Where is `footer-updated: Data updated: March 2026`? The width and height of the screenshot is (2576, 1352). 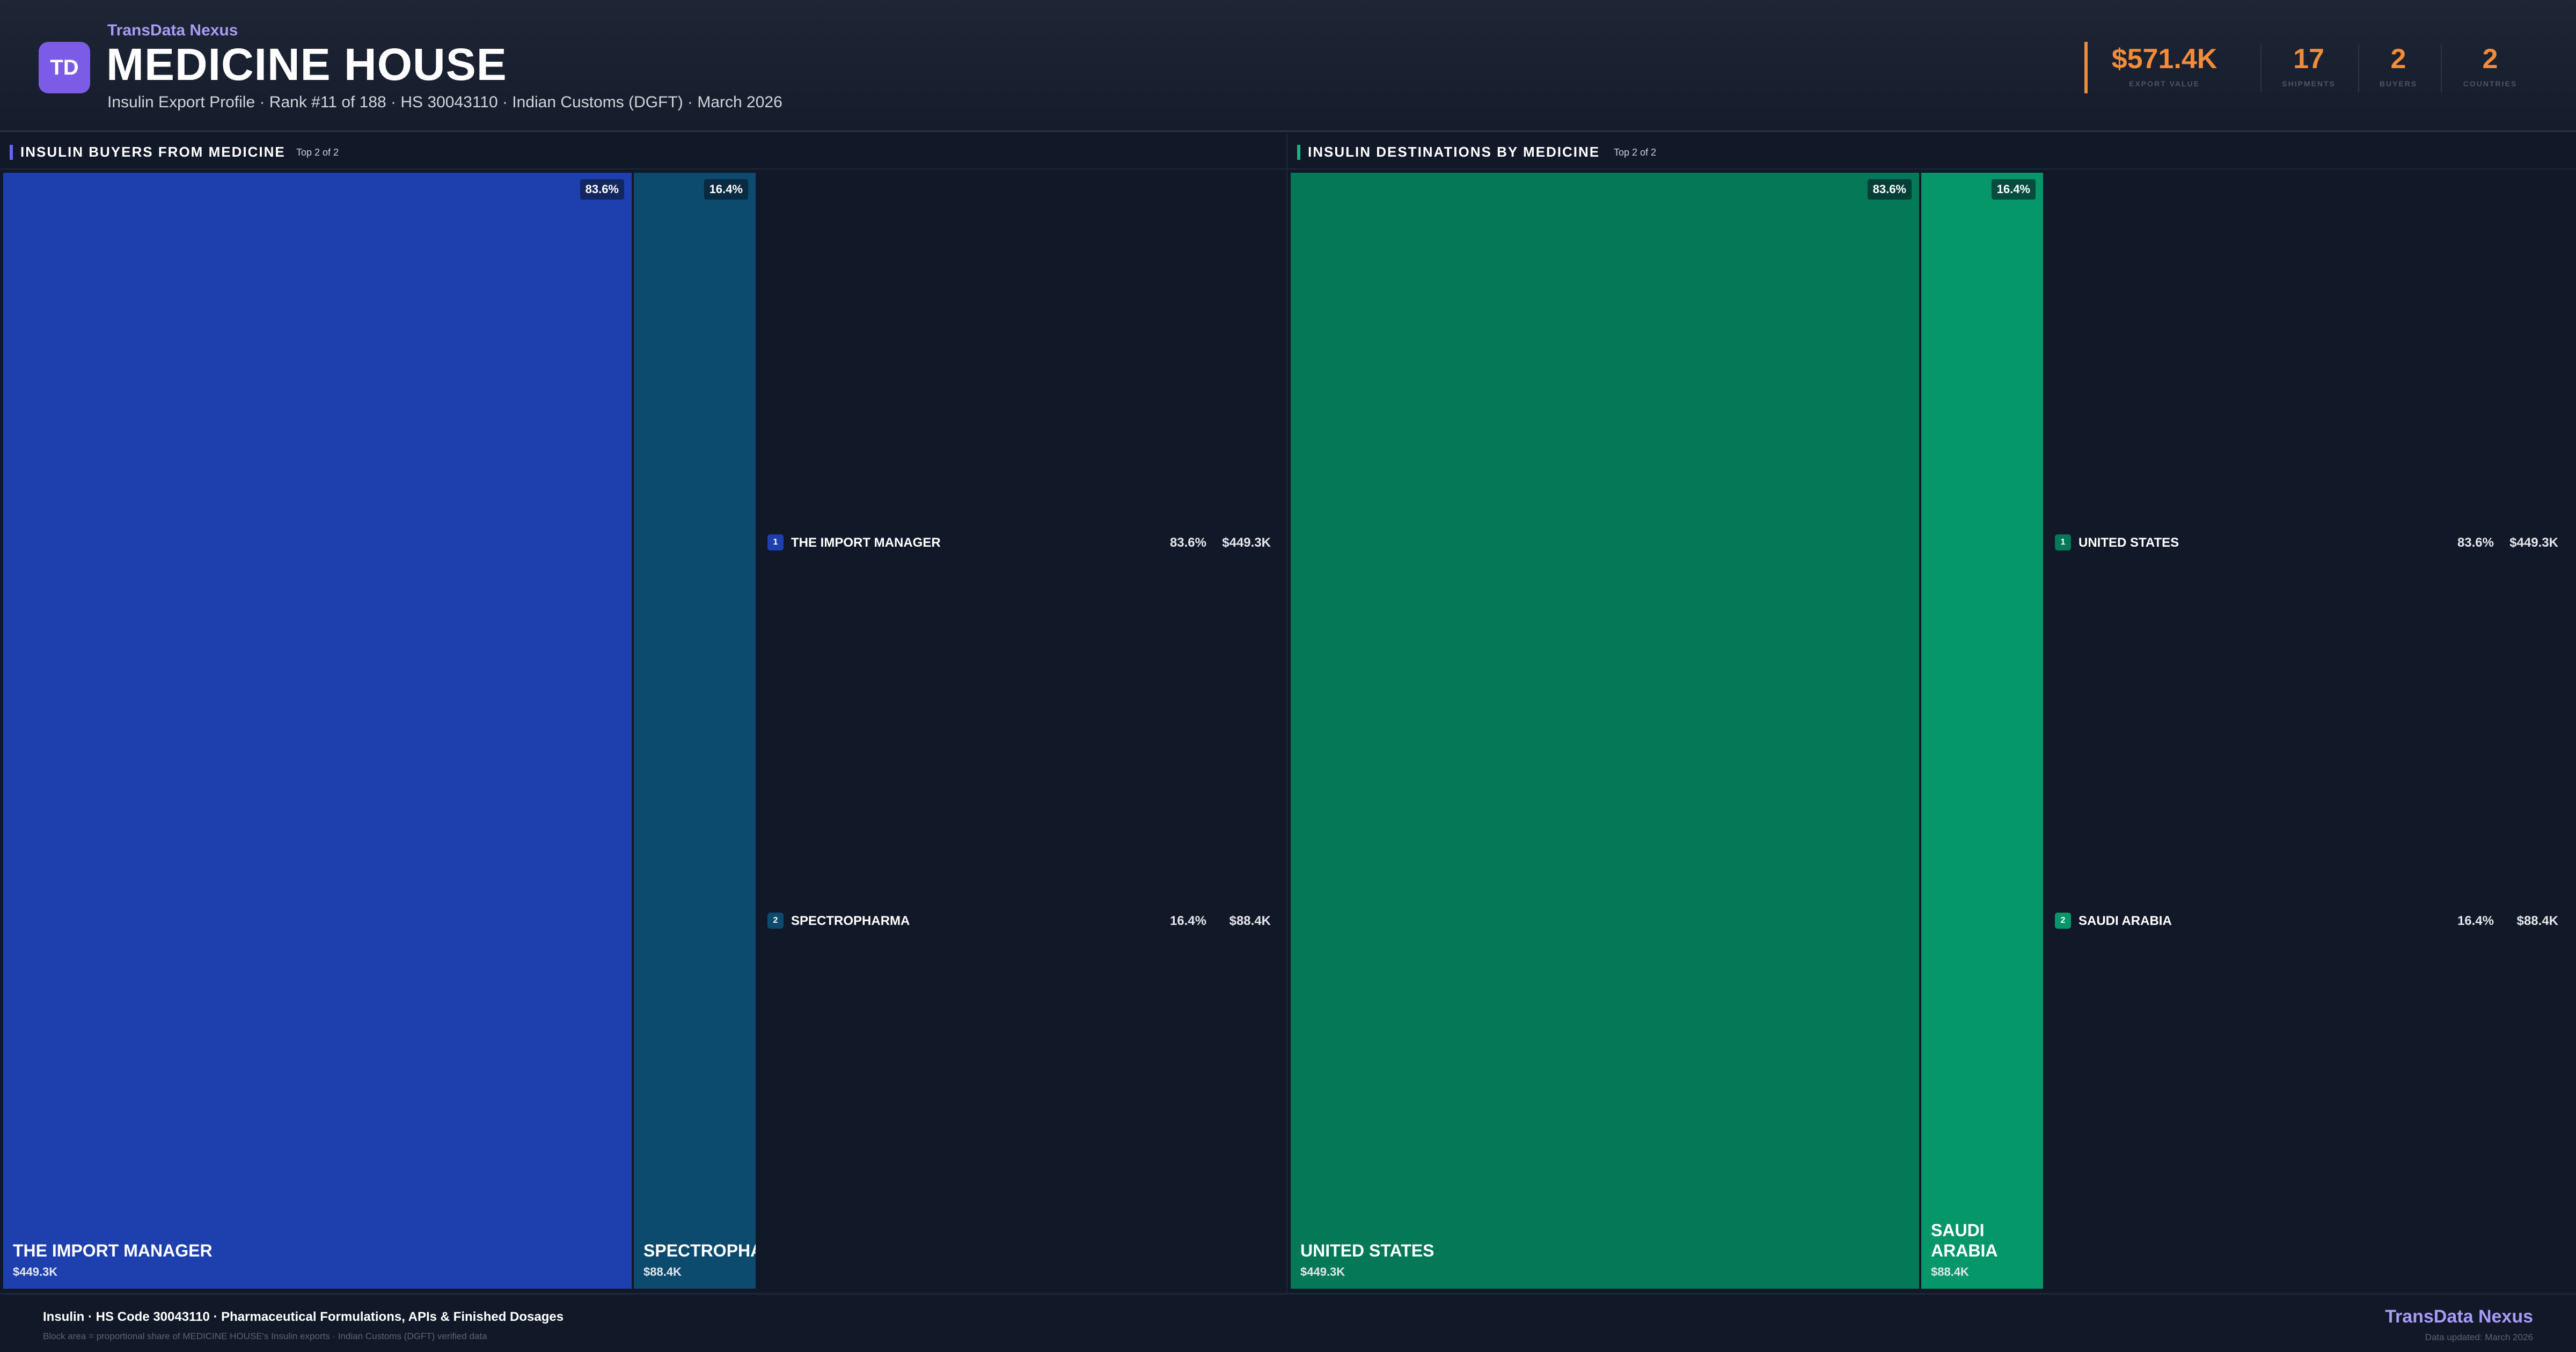
footer-updated: Data updated: March 2026 is located at coordinates (2479, 1337).